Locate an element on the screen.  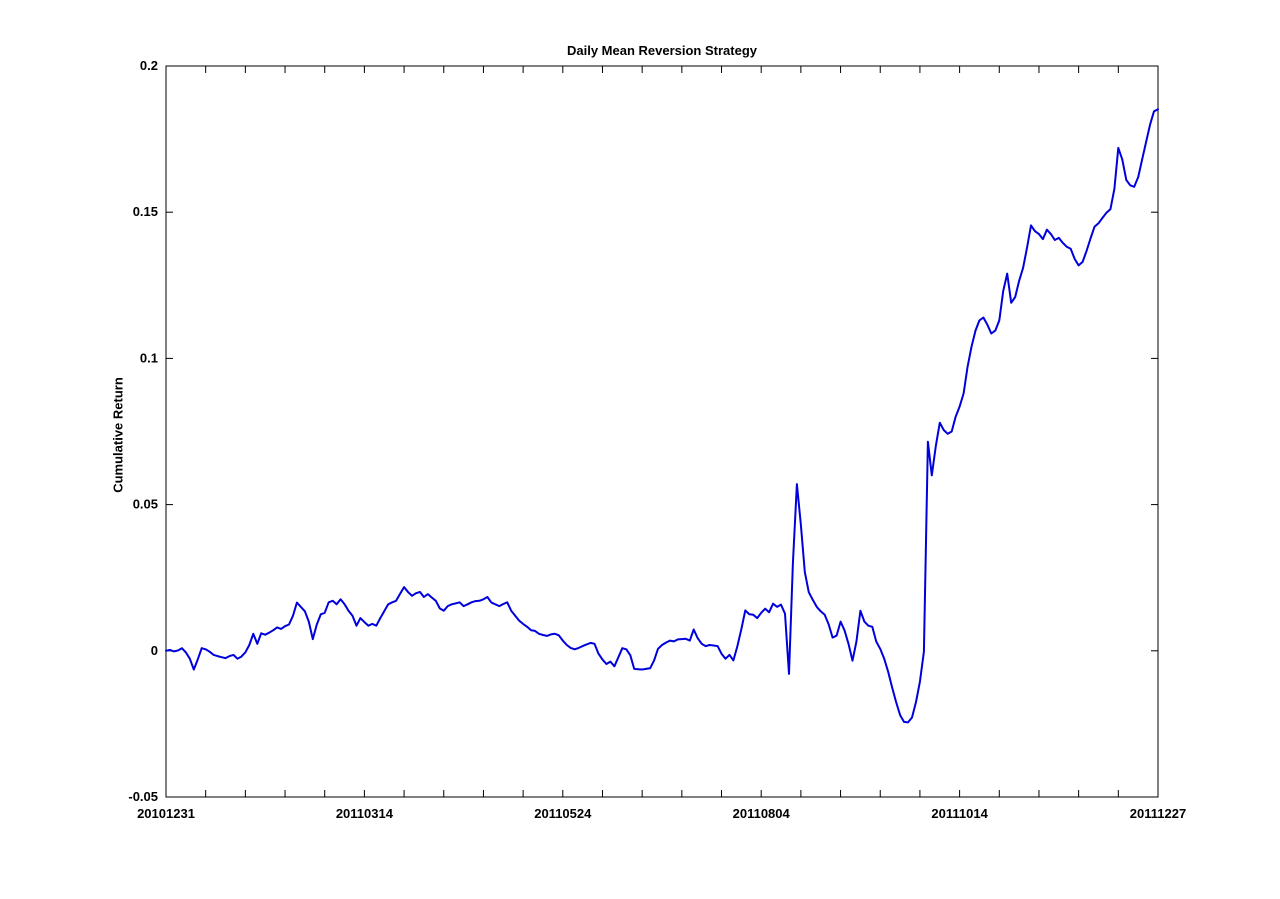
x-tick-label: 20110314 is located at coordinates (365, 813).